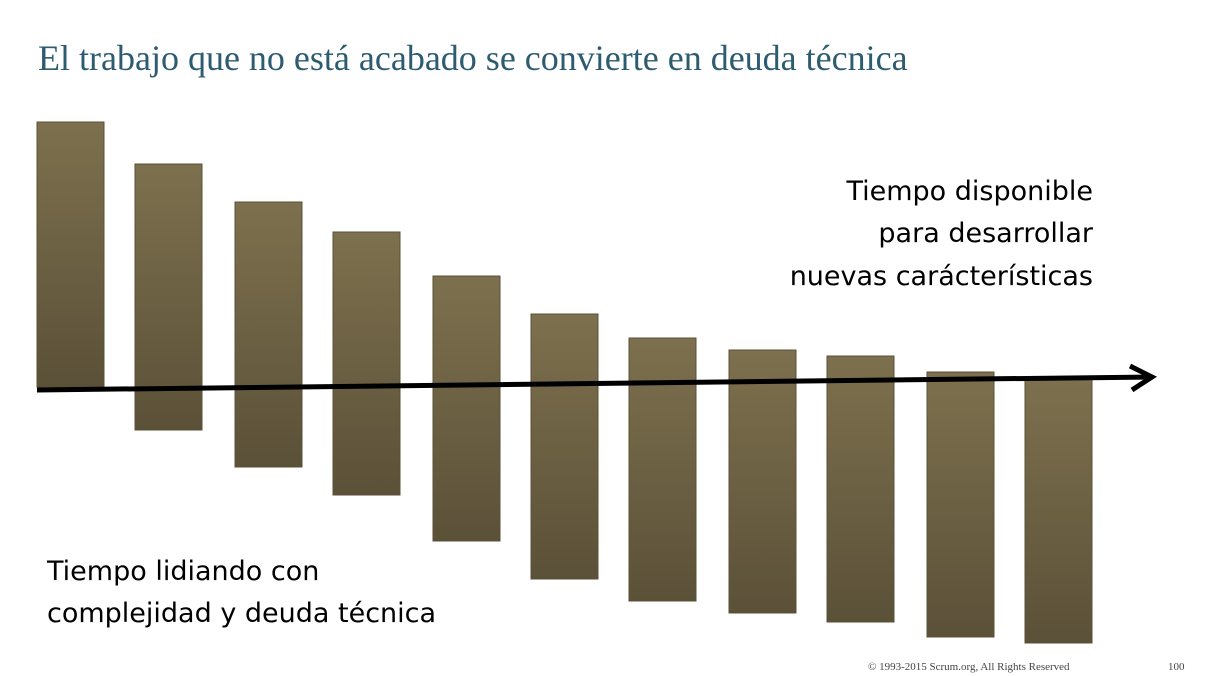  What do you see at coordinates (941, 276) in the screenshot?
I see `upper-note: nuevas carácterísticas` at bounding box center [941, 276].